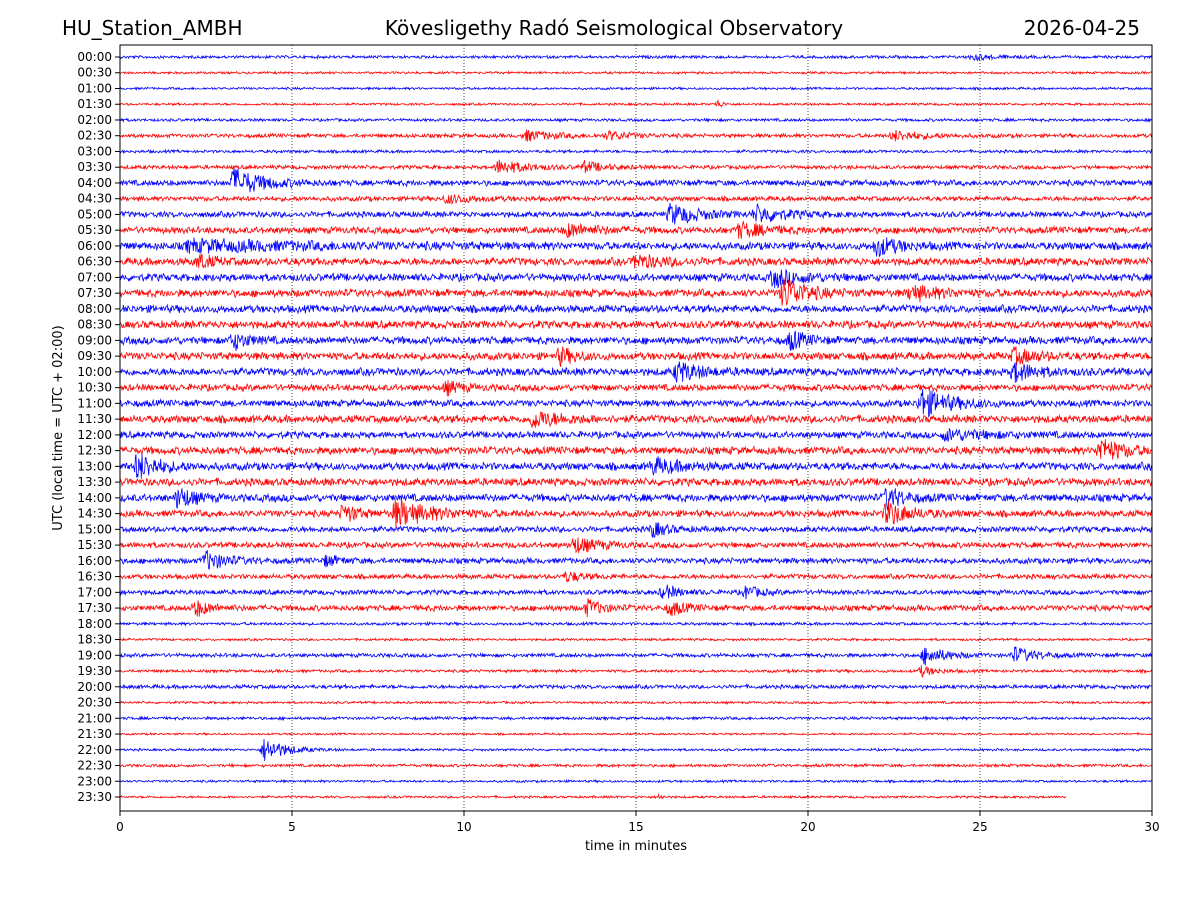 This screenshot has width=1200, height=900. I want to click on y-tick-label: 00:00, so click(94, 57).